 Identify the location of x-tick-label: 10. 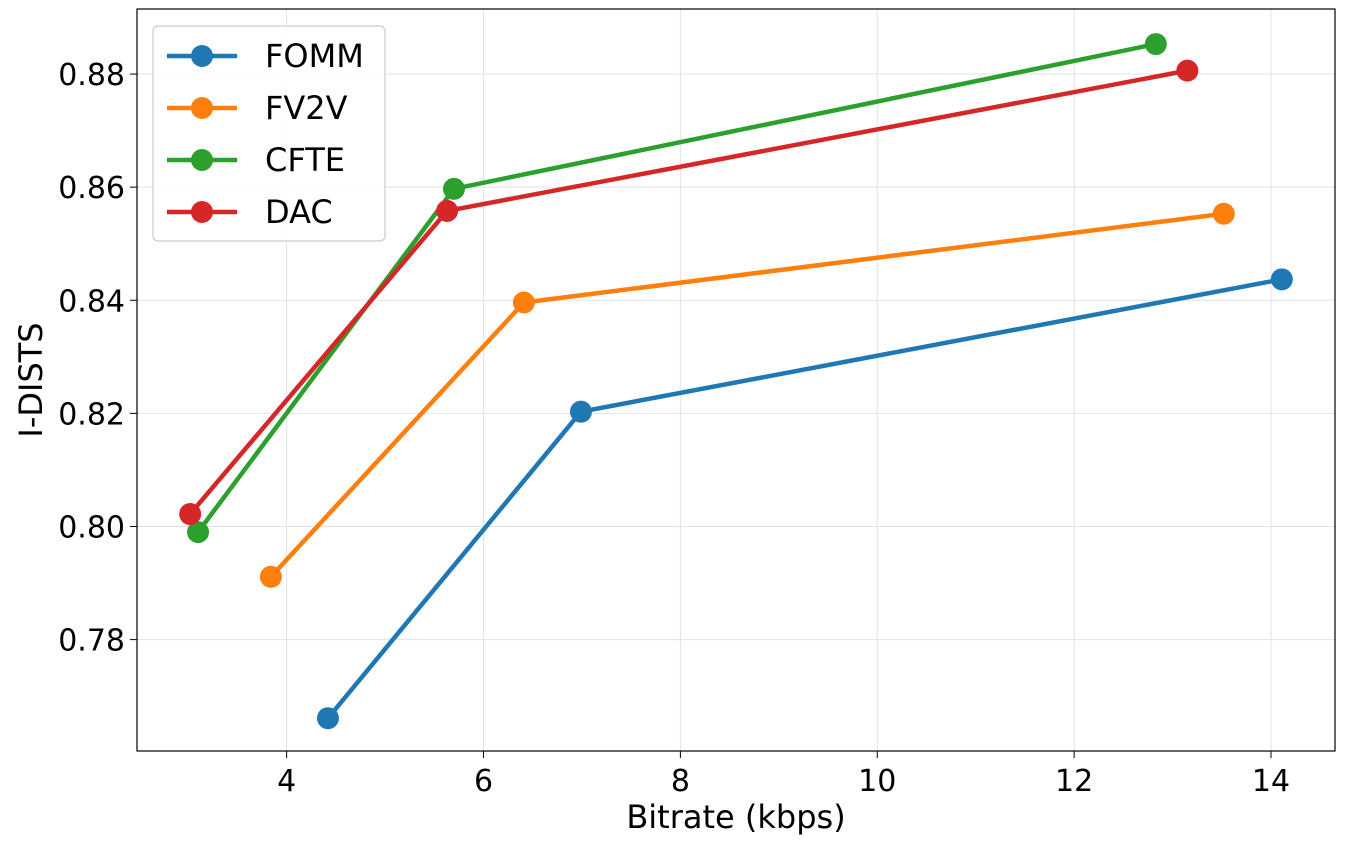
(877, 781).